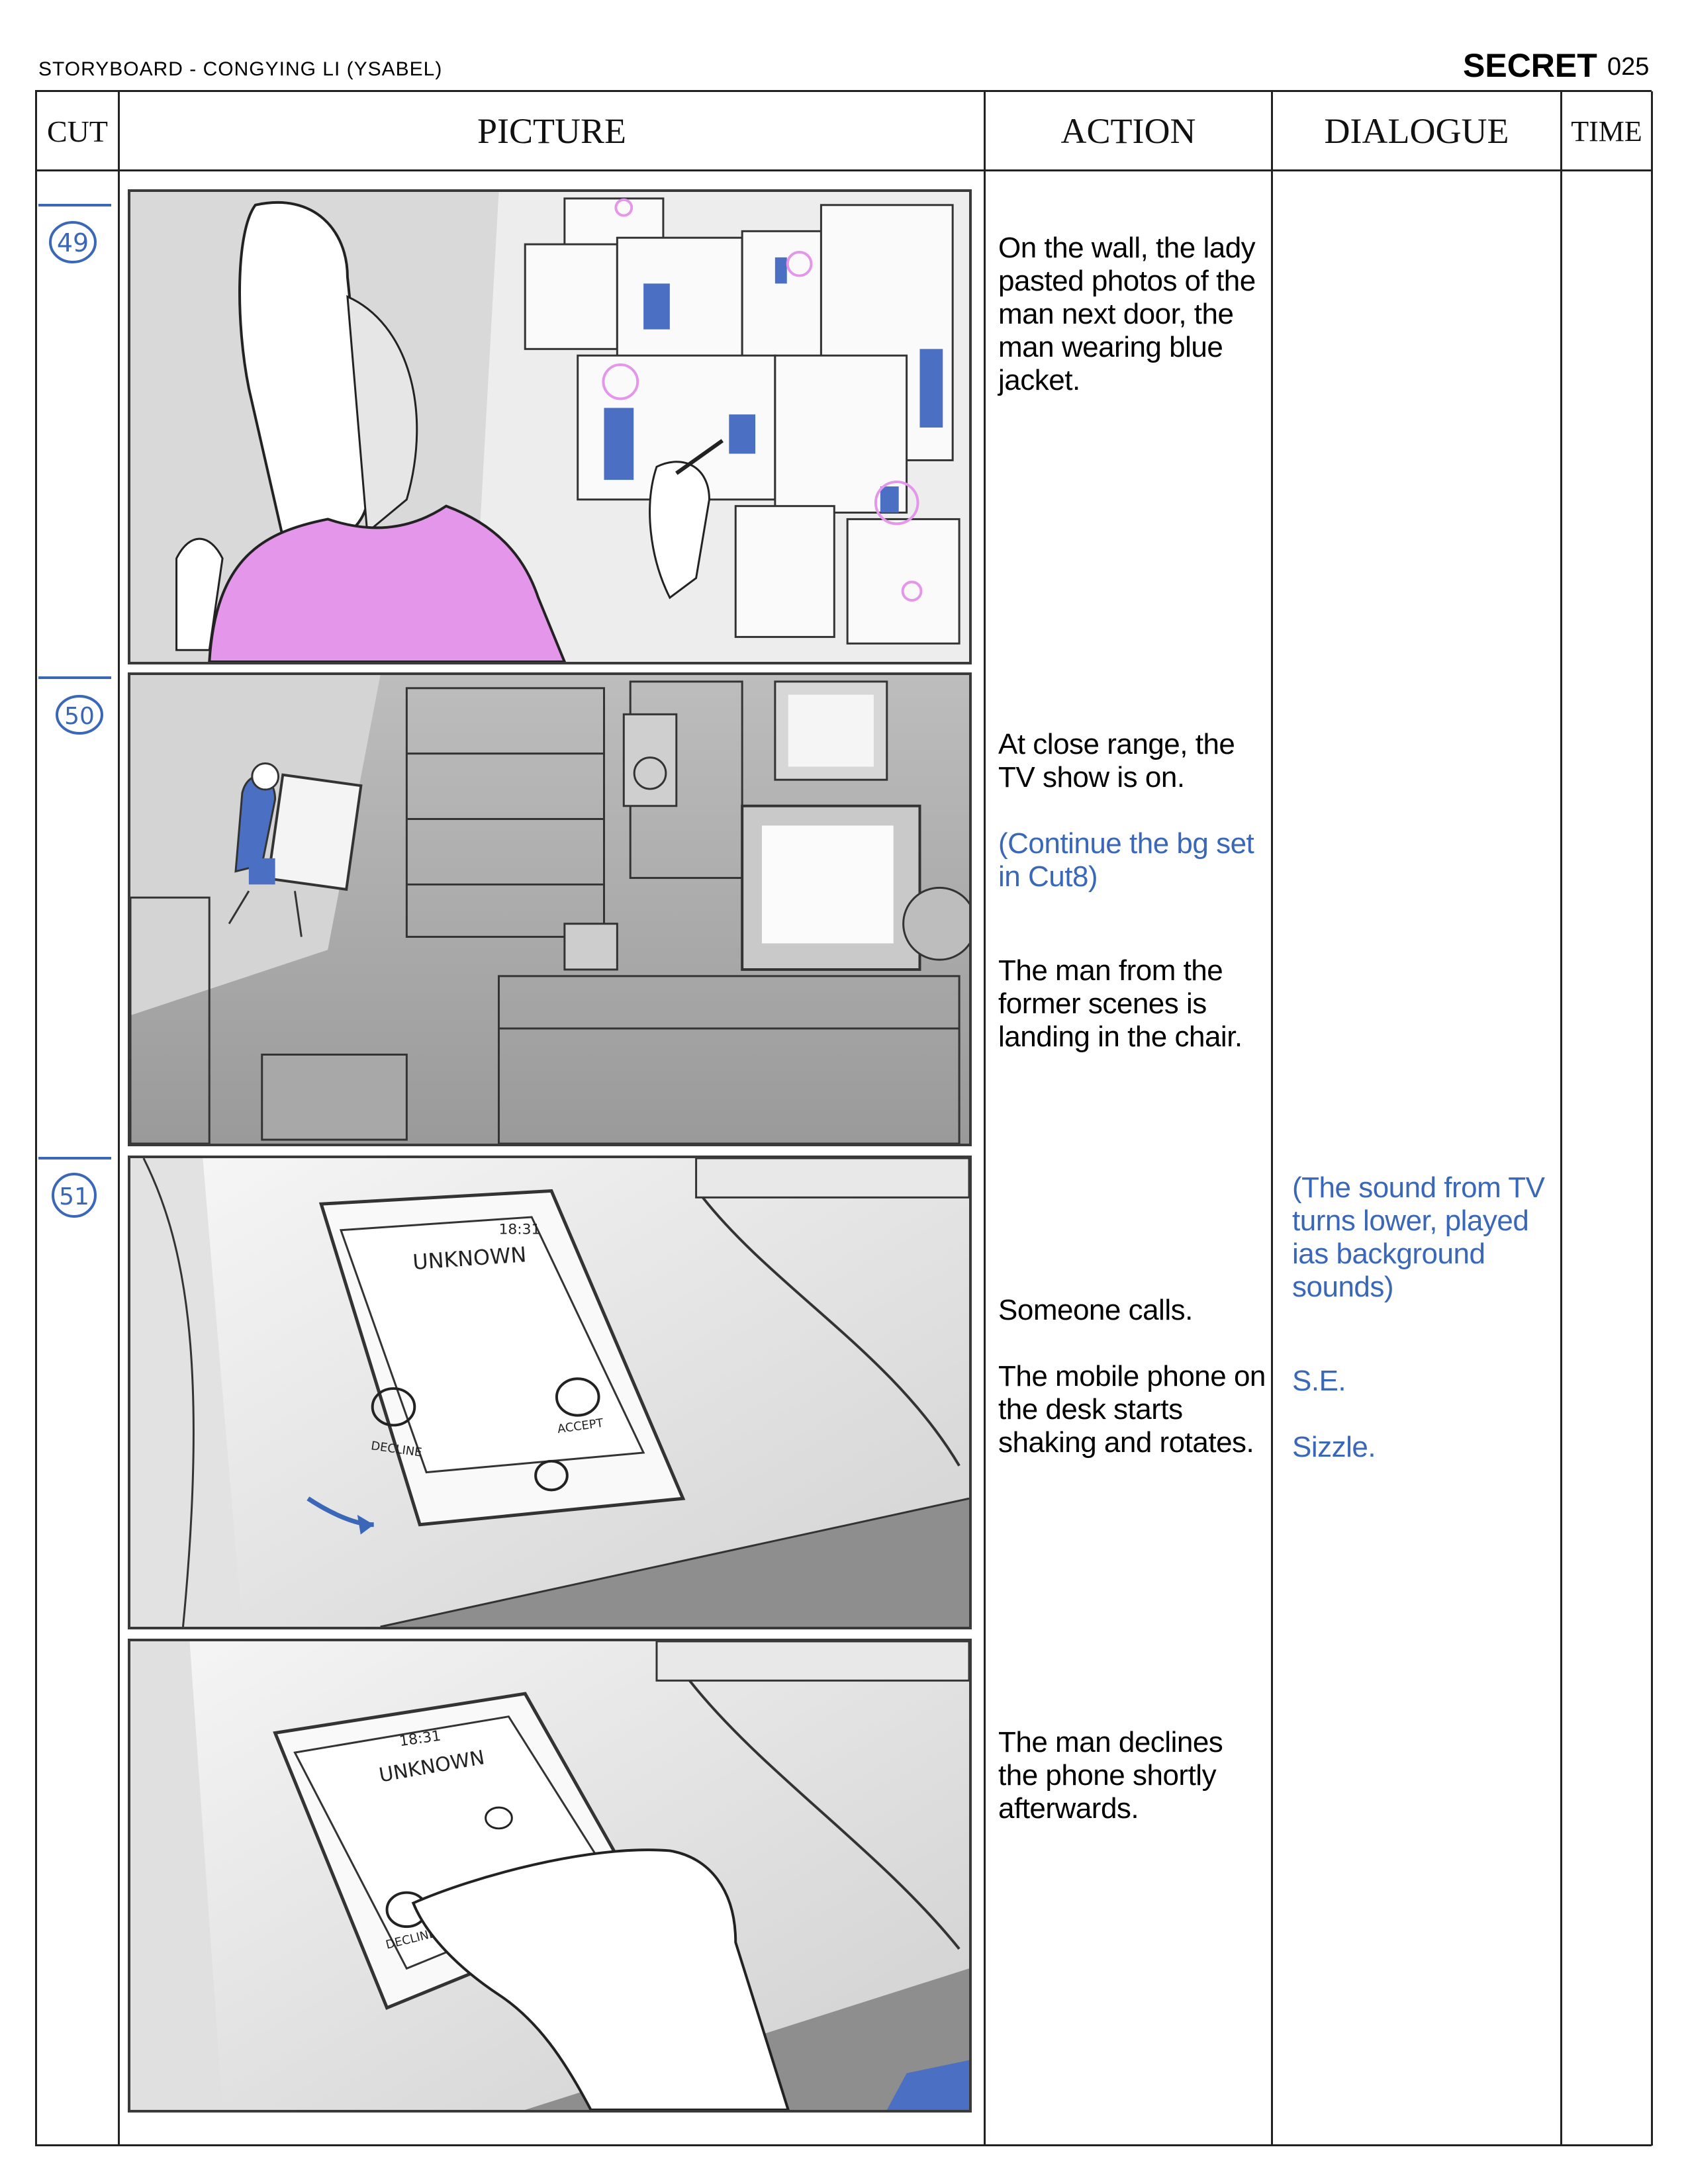 The width and height of the screenshot is (1688, 2184). What do you see at coordinates (985, 1118) in the screenshot?
I see `picture-column-divider` at bounding box center [985, 1118].